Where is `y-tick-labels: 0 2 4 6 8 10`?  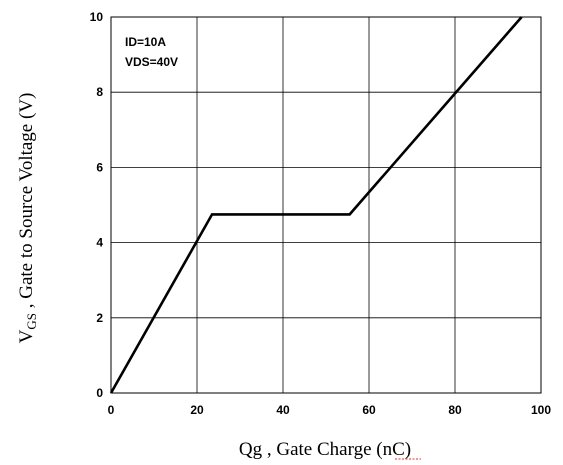 y-tick-labels: 0 2 4 6 8 10 is located at coordinates (97, 205).